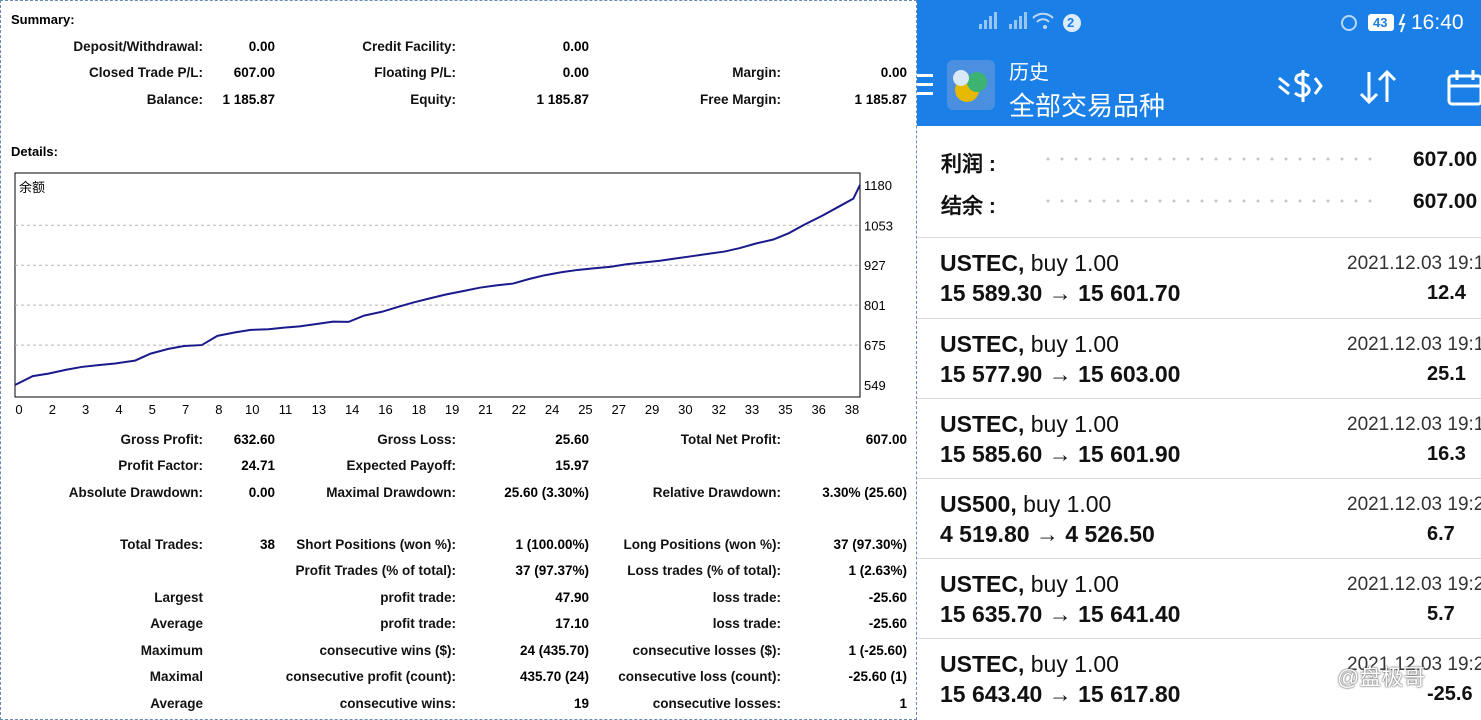 The height and width of the screenshot is (720, 1481). What do you see at coordinates (619, 409) in the screenshot?
I see `x-tick-label: 27` at bounding box center [619, 409].